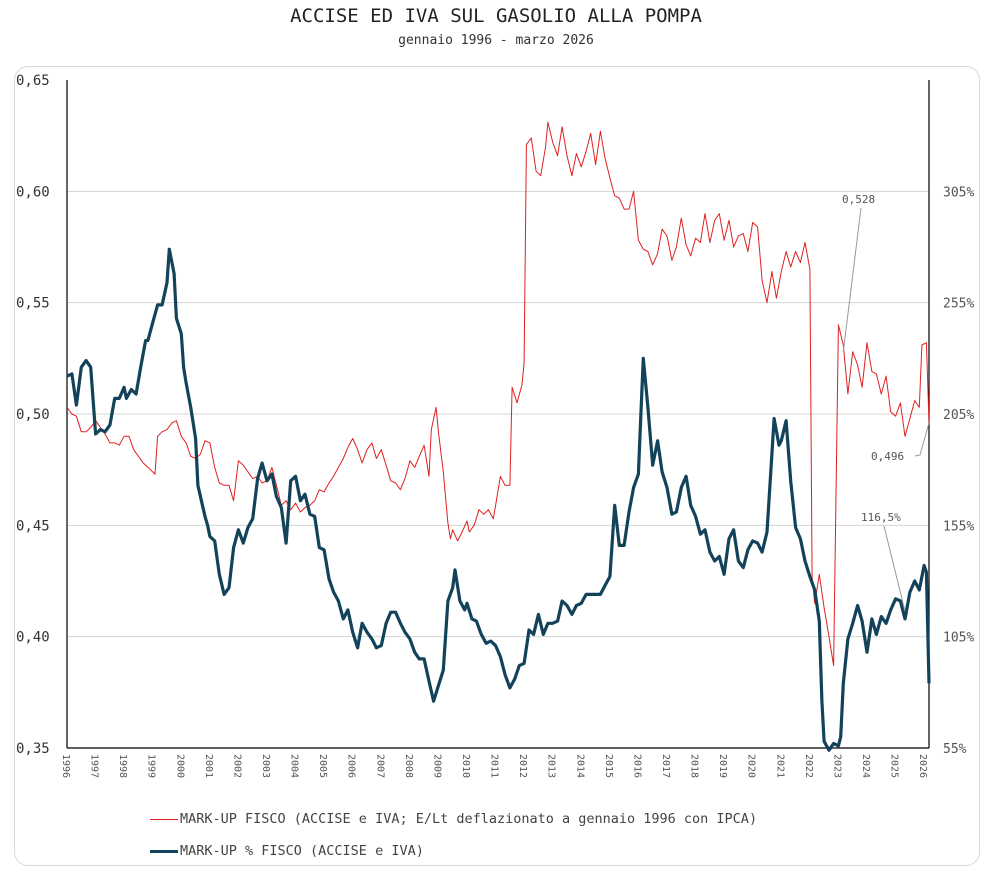 This screenshot has width=992, height=880. I want to click on x-tick: 2000, so click(179, 766).